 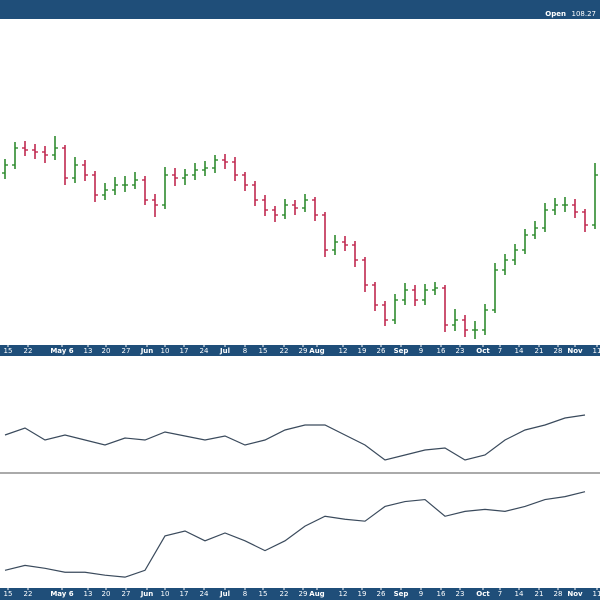 What do you see at coordinates (300, 9) in the screenshot?
I see `header-bar` at bounding box center [300, 9].